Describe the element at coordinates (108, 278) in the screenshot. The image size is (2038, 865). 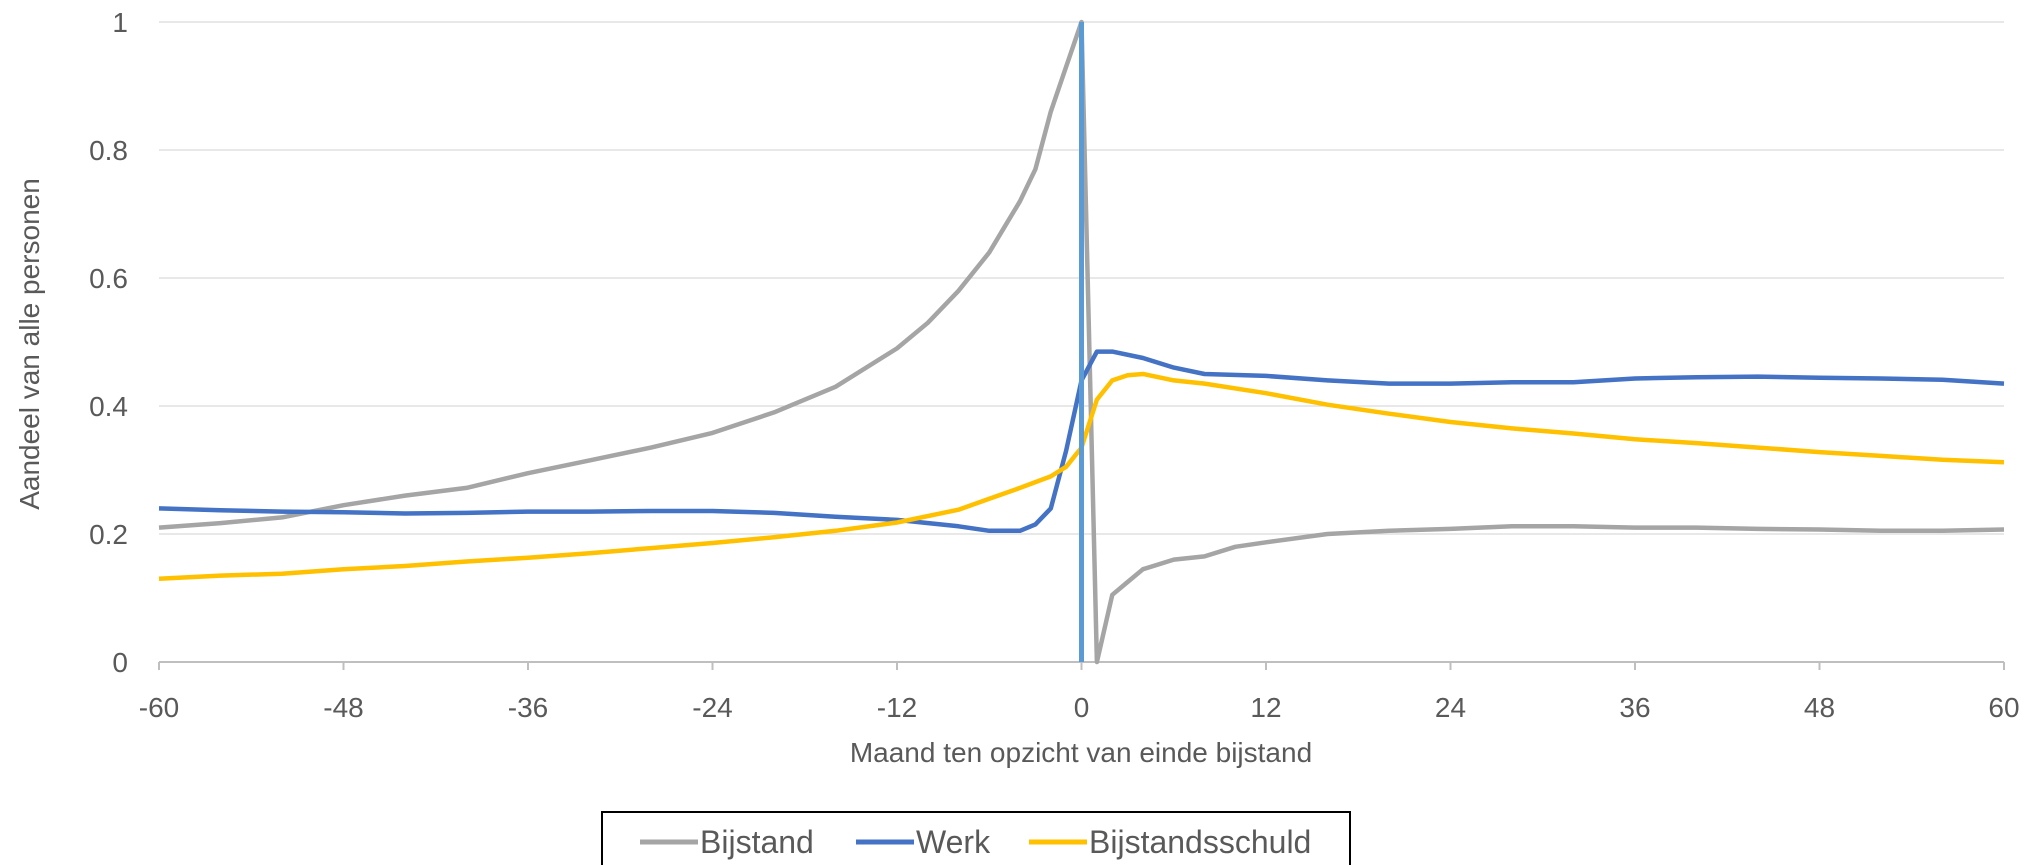
I see `y-tick-label: 0.6` at that location.